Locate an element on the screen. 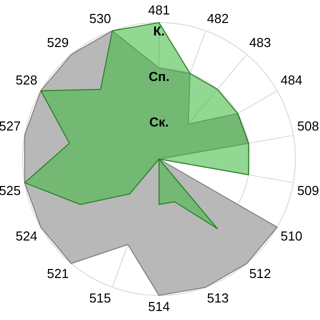 This screenshot has width=320, height=320. y-tick-label: Ск. is located at coordinates (159, 122).